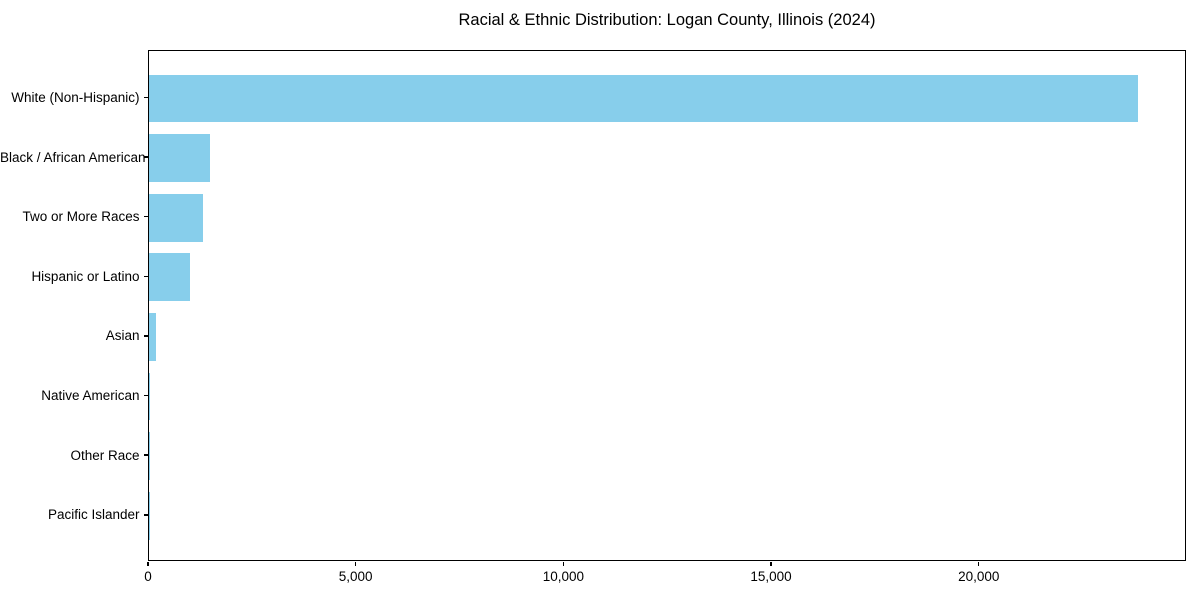 This screenshot has height=600, width=1200. I want to click on bar-two-or-more-races, so click(176, 217).